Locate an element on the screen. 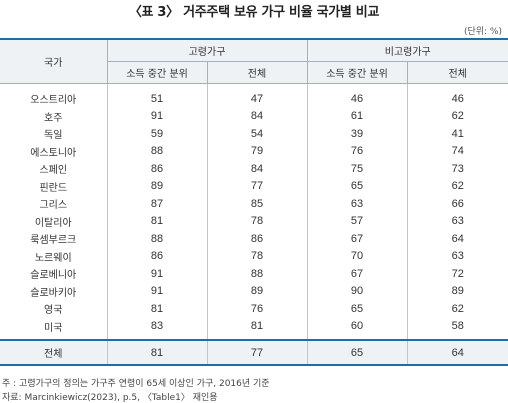  header-country: 국가 is located at coordinates (54, 61).